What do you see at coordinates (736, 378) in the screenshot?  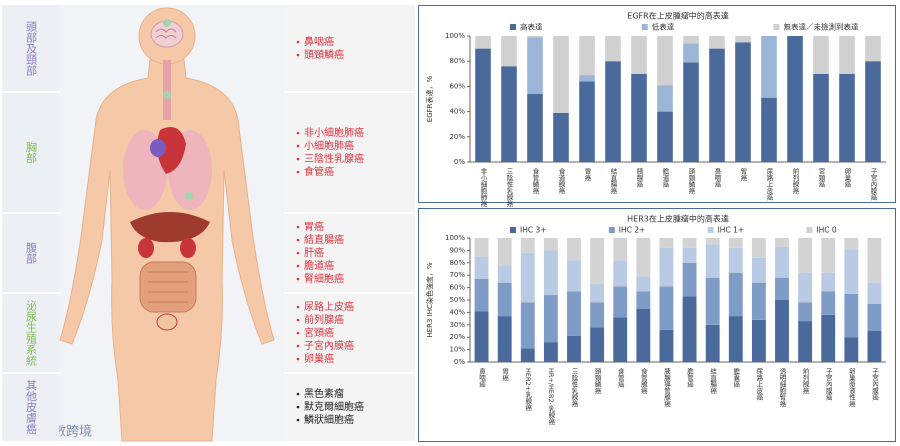 I see `x-tick-label: 膽囊癌` at bounding box center [736, 378].